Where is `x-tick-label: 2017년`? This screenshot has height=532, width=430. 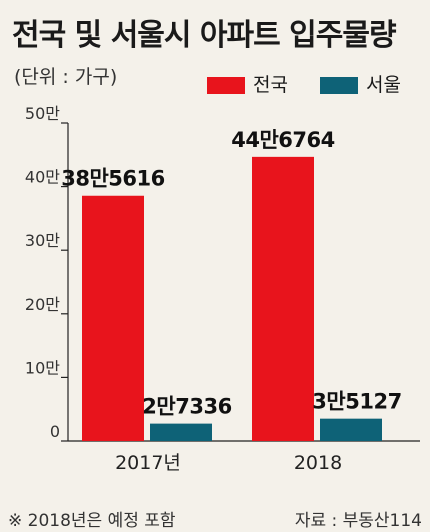 x-tick-label: 2017년 is located at coordinates (148, 463).